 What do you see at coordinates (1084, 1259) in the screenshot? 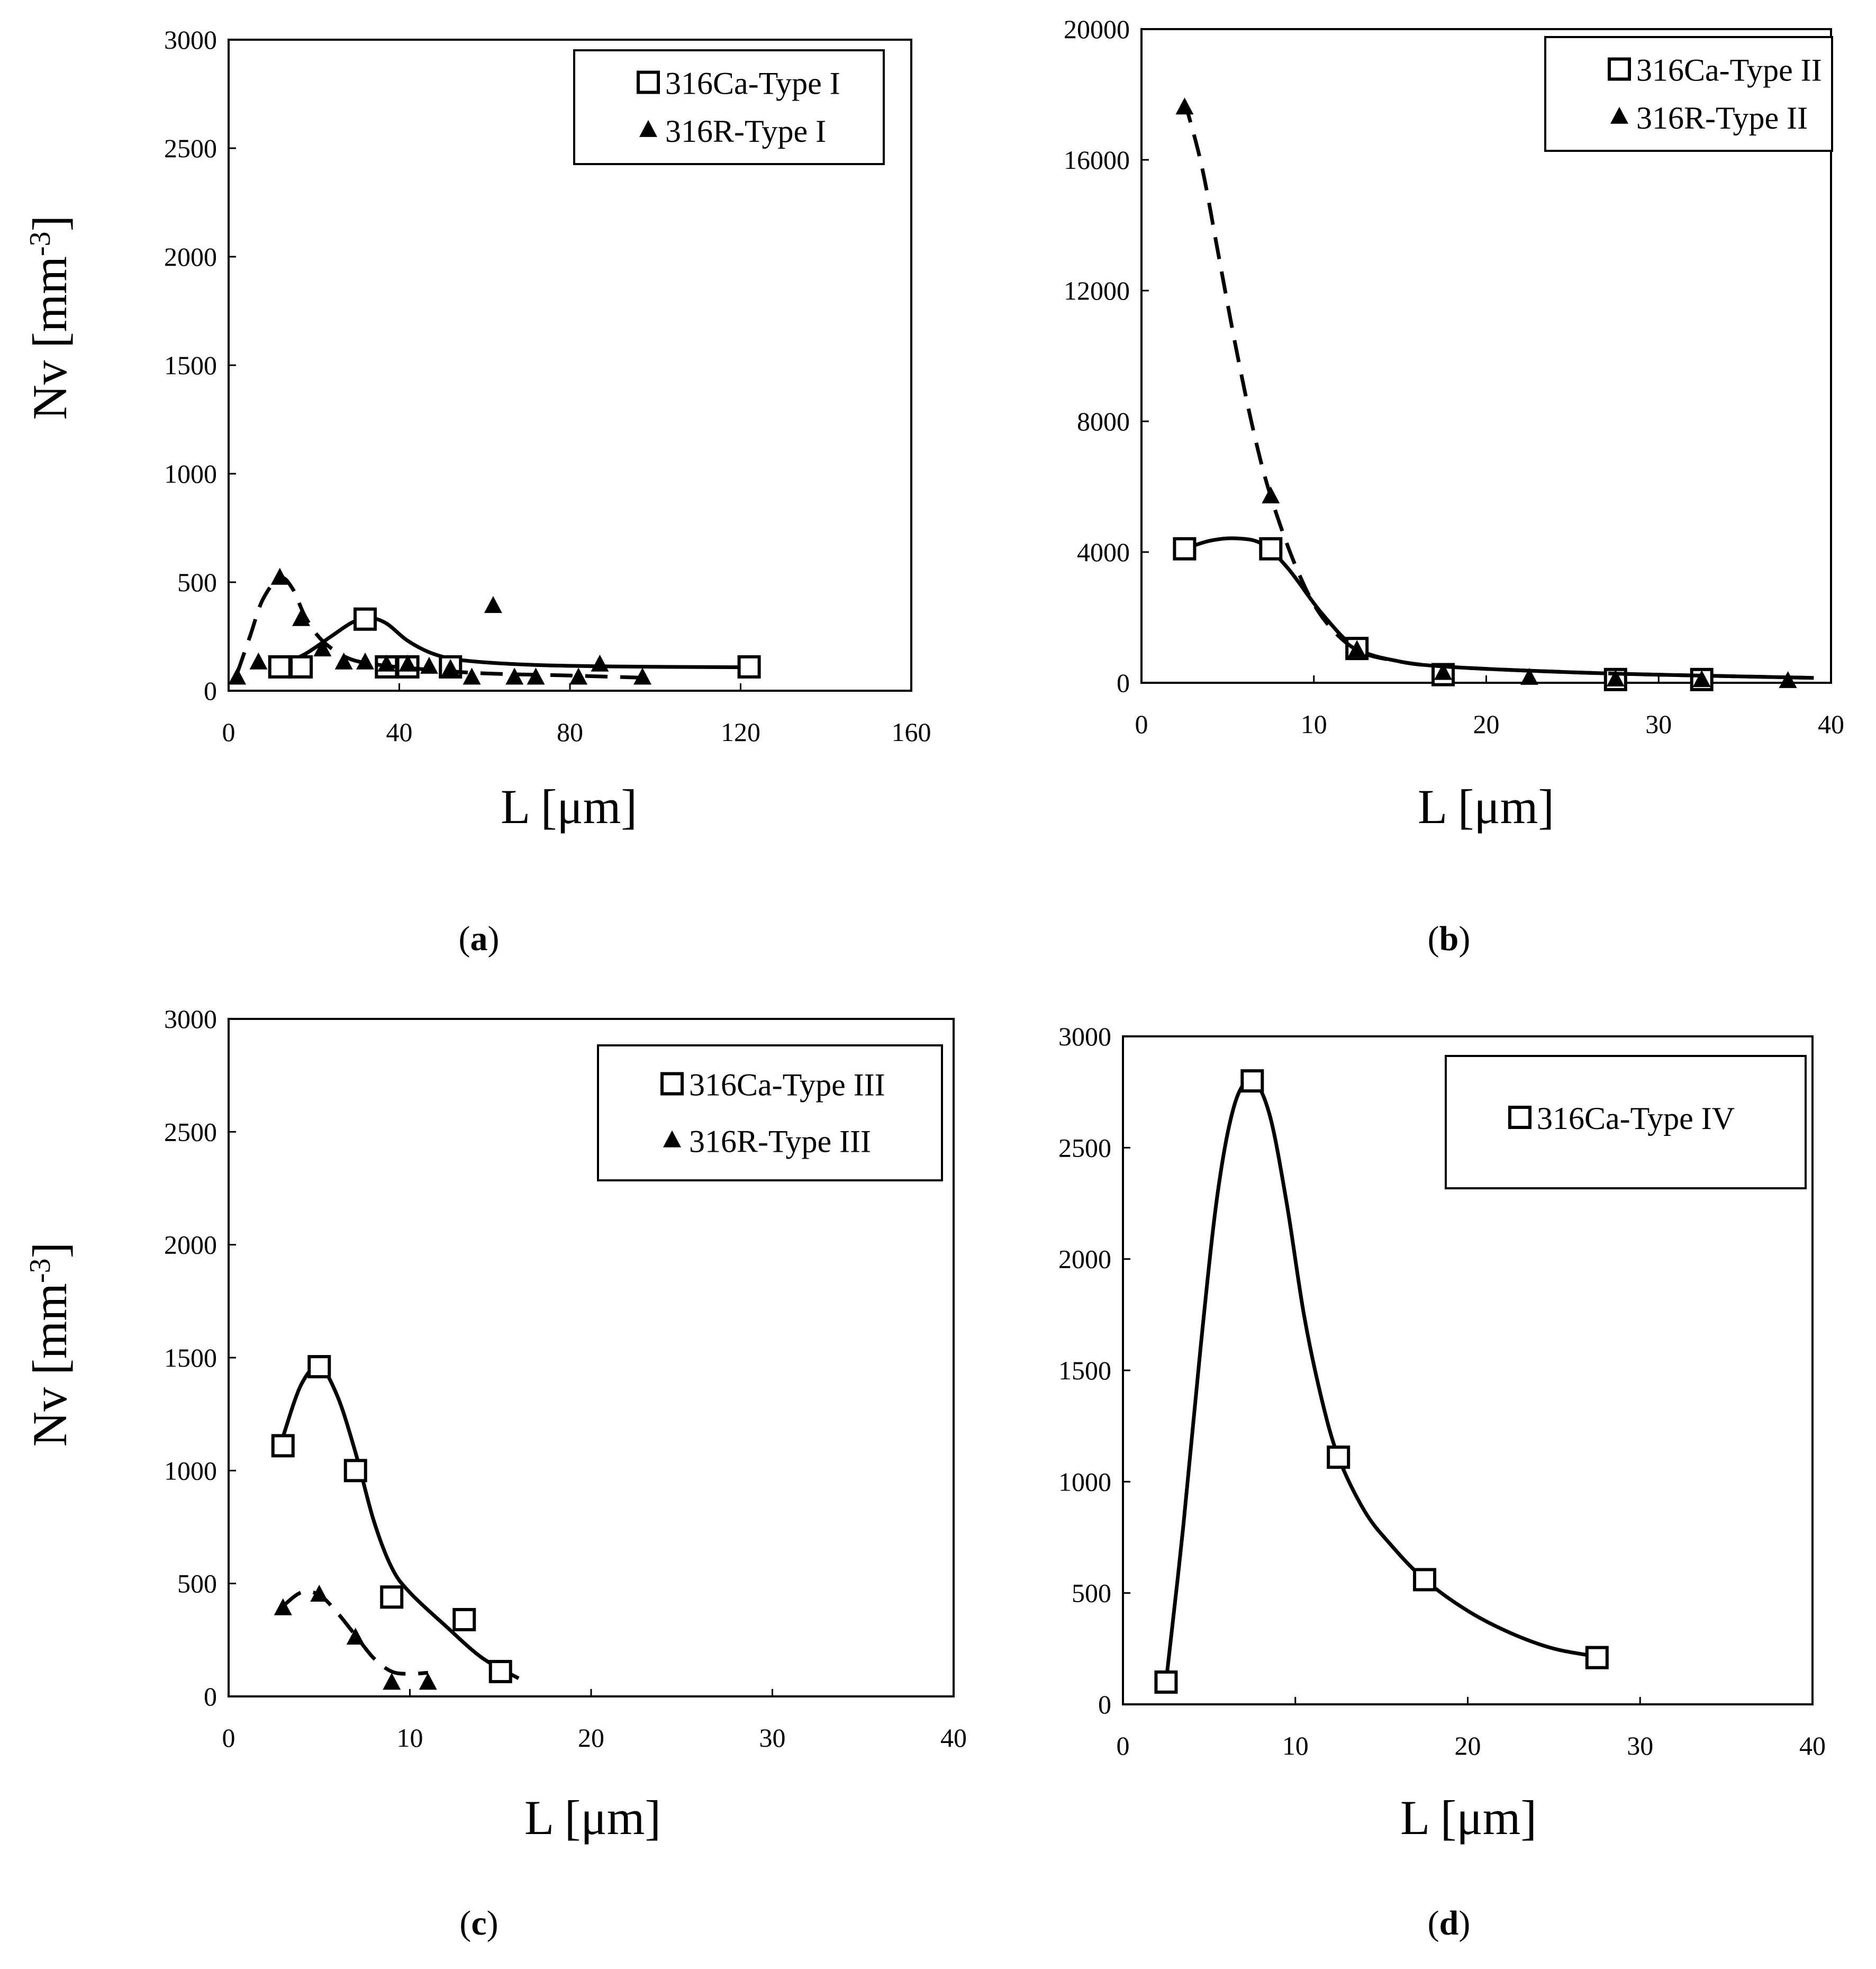
I see `y-tick-label: 2000` at bounding box center [1084, 1259].